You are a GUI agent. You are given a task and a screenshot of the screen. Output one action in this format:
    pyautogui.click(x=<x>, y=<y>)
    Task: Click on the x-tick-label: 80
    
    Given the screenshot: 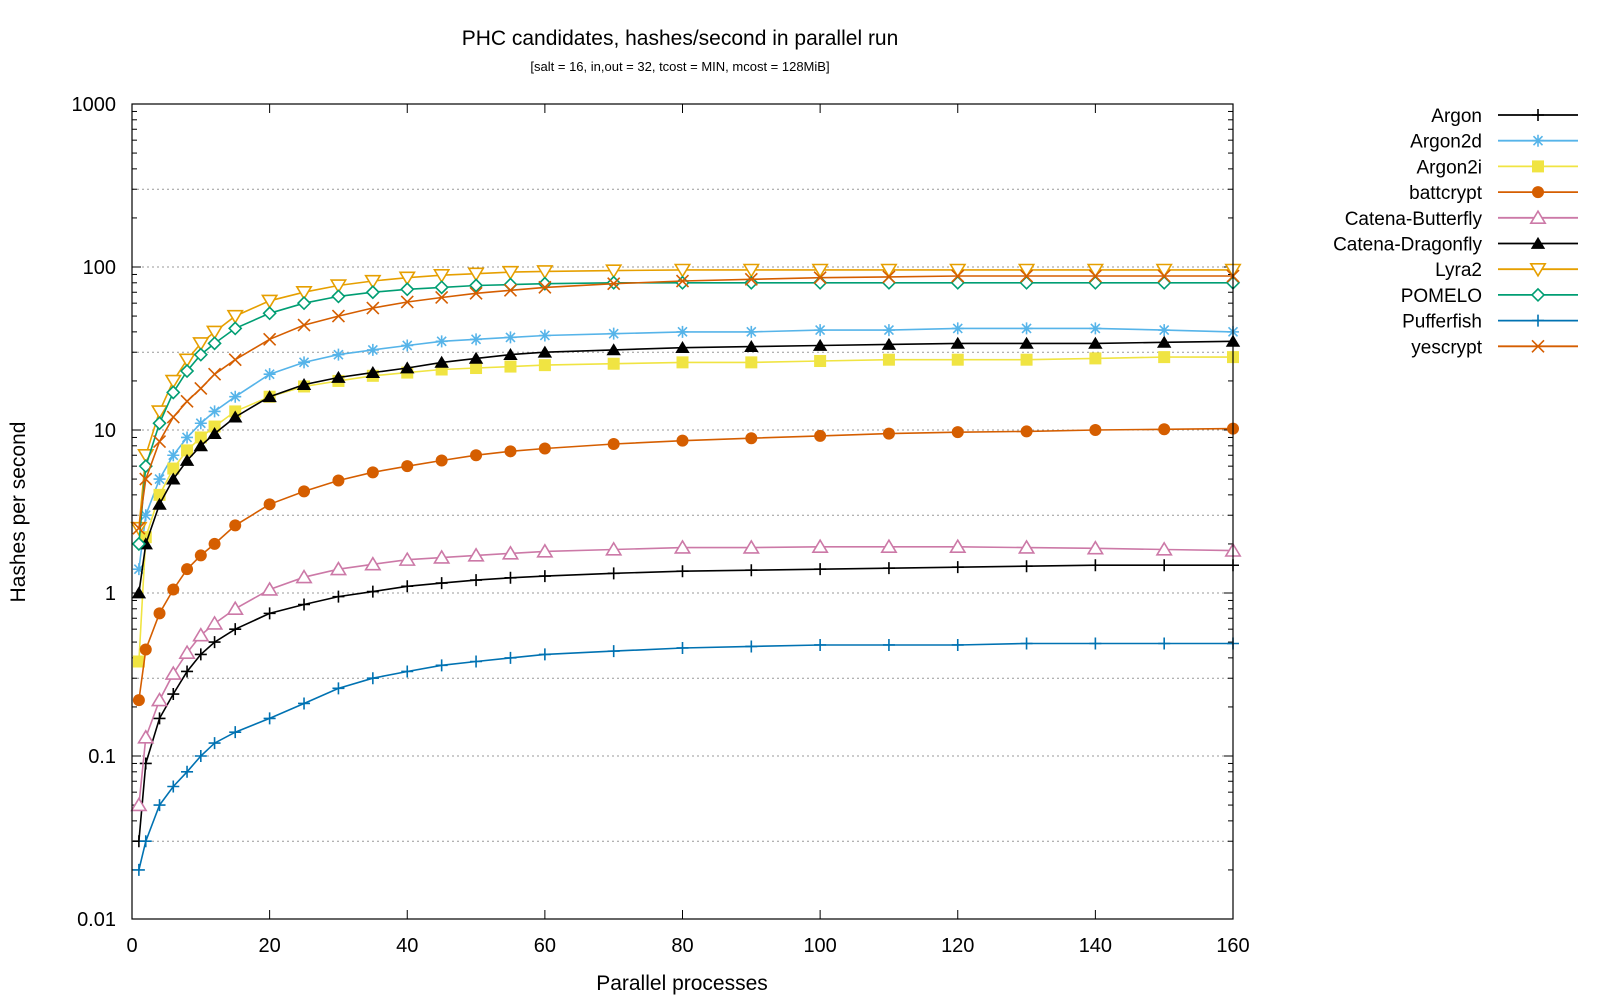 What is the action you would take?
    pyautogui.click(x=682, y=946)
    